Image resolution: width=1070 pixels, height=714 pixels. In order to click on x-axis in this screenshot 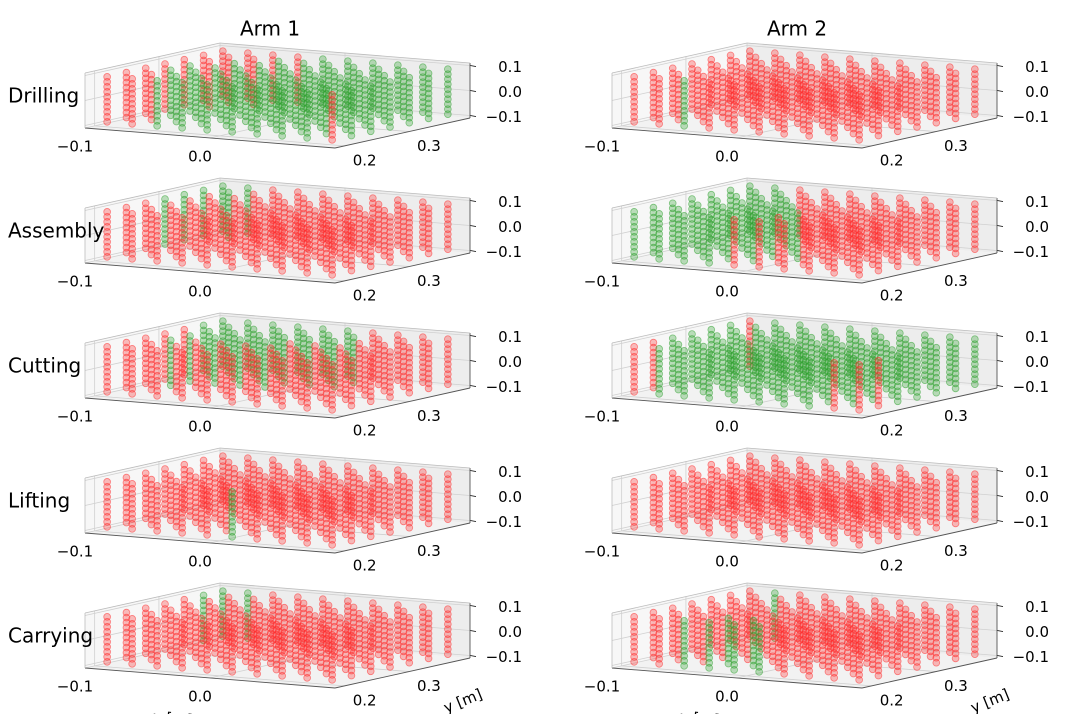, I will do `click(210, 138)`.